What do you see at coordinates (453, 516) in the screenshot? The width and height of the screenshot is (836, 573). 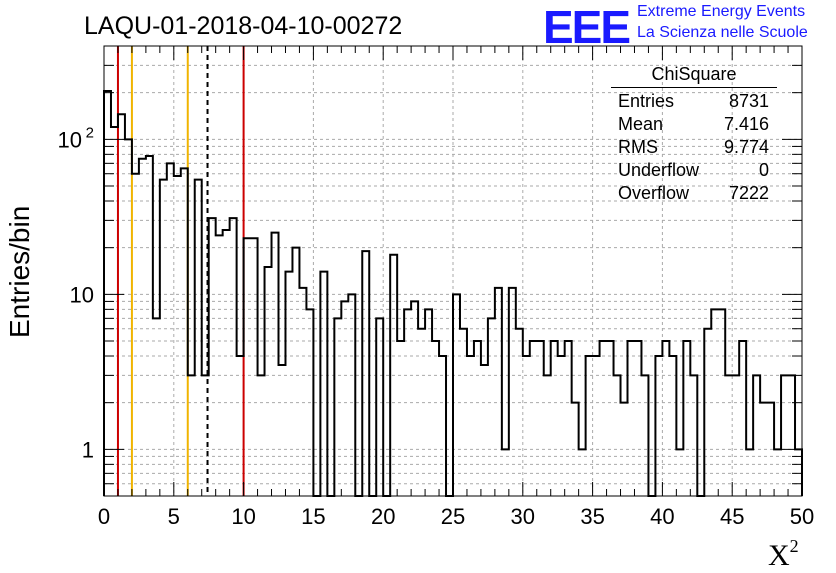 I see `x-tick-label: 25` at bounding box center [453, 516].